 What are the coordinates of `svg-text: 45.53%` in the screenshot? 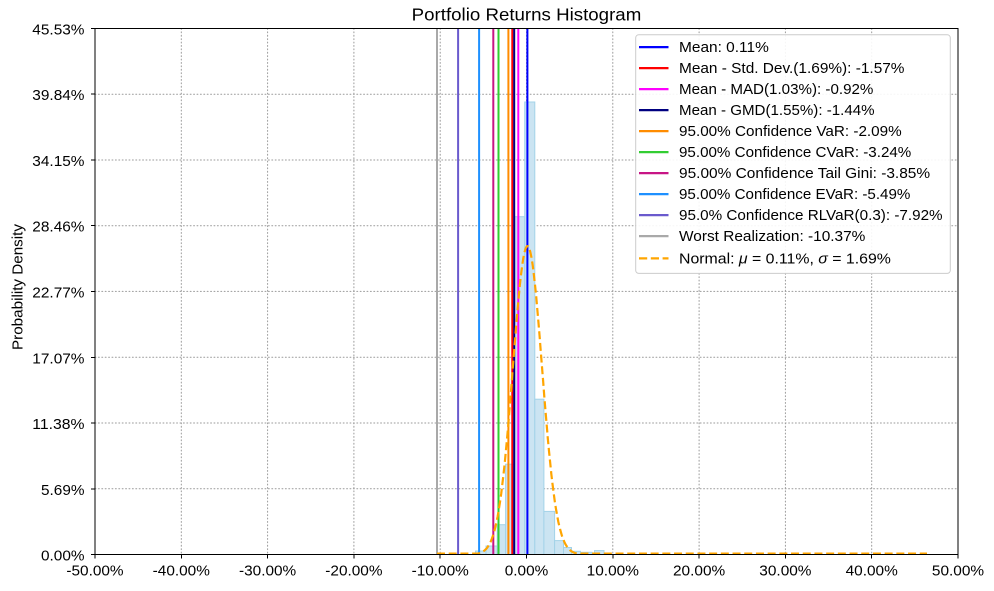 It's located at (58, 31).